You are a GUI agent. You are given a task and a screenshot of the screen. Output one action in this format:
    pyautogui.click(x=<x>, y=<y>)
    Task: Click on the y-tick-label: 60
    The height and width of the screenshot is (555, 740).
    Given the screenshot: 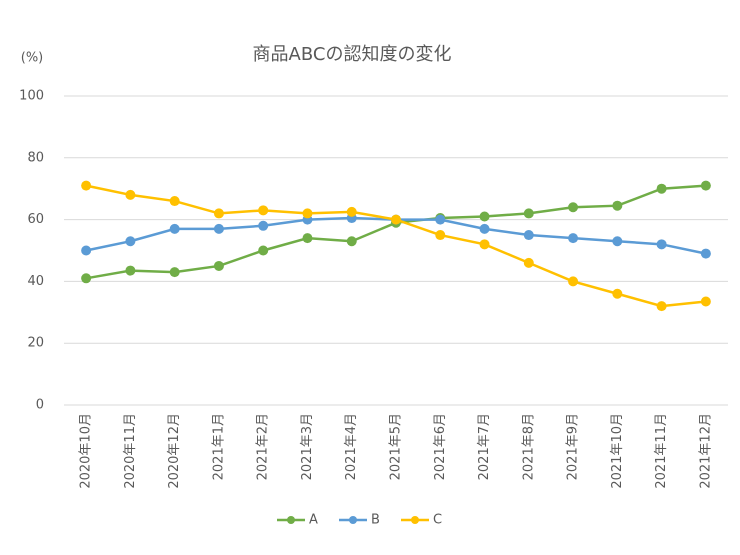 What is the action you would take?
    pyautogui.click(x=35, y=219)
    